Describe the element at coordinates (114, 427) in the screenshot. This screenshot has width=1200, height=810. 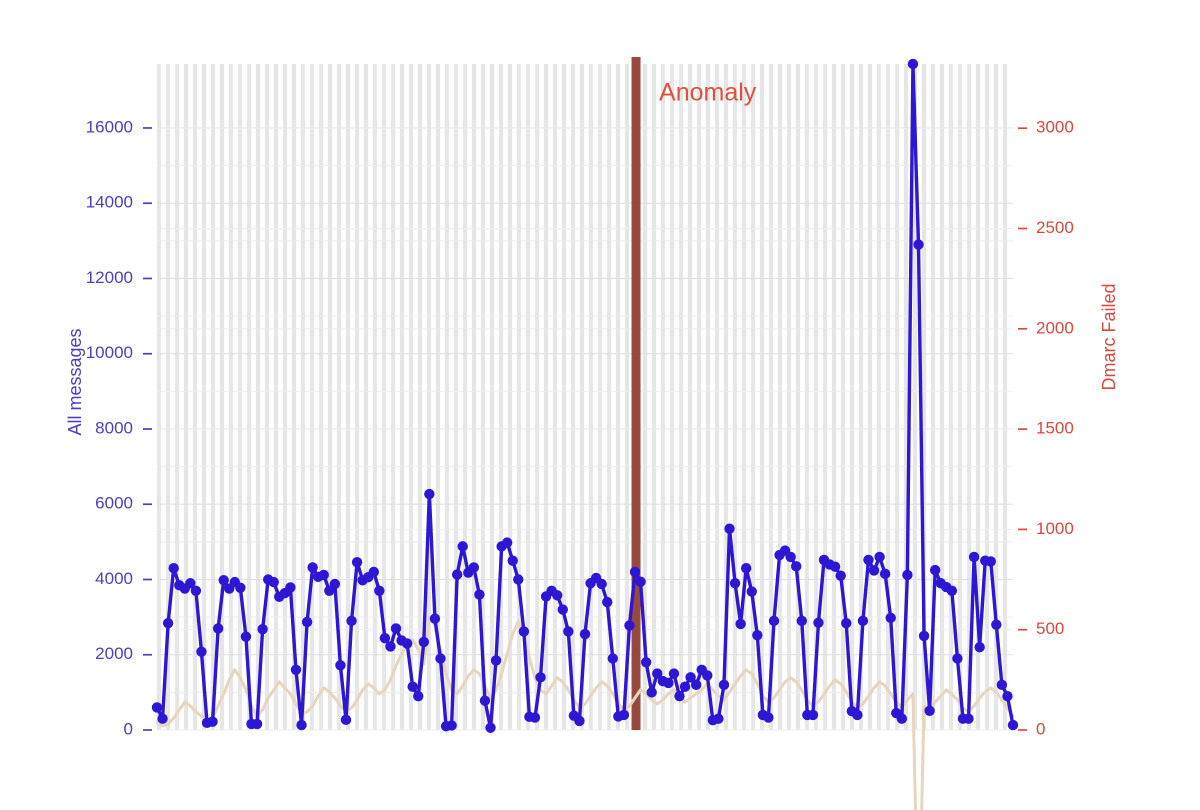
I see `left-axis-tick-label: 8000` at that location.